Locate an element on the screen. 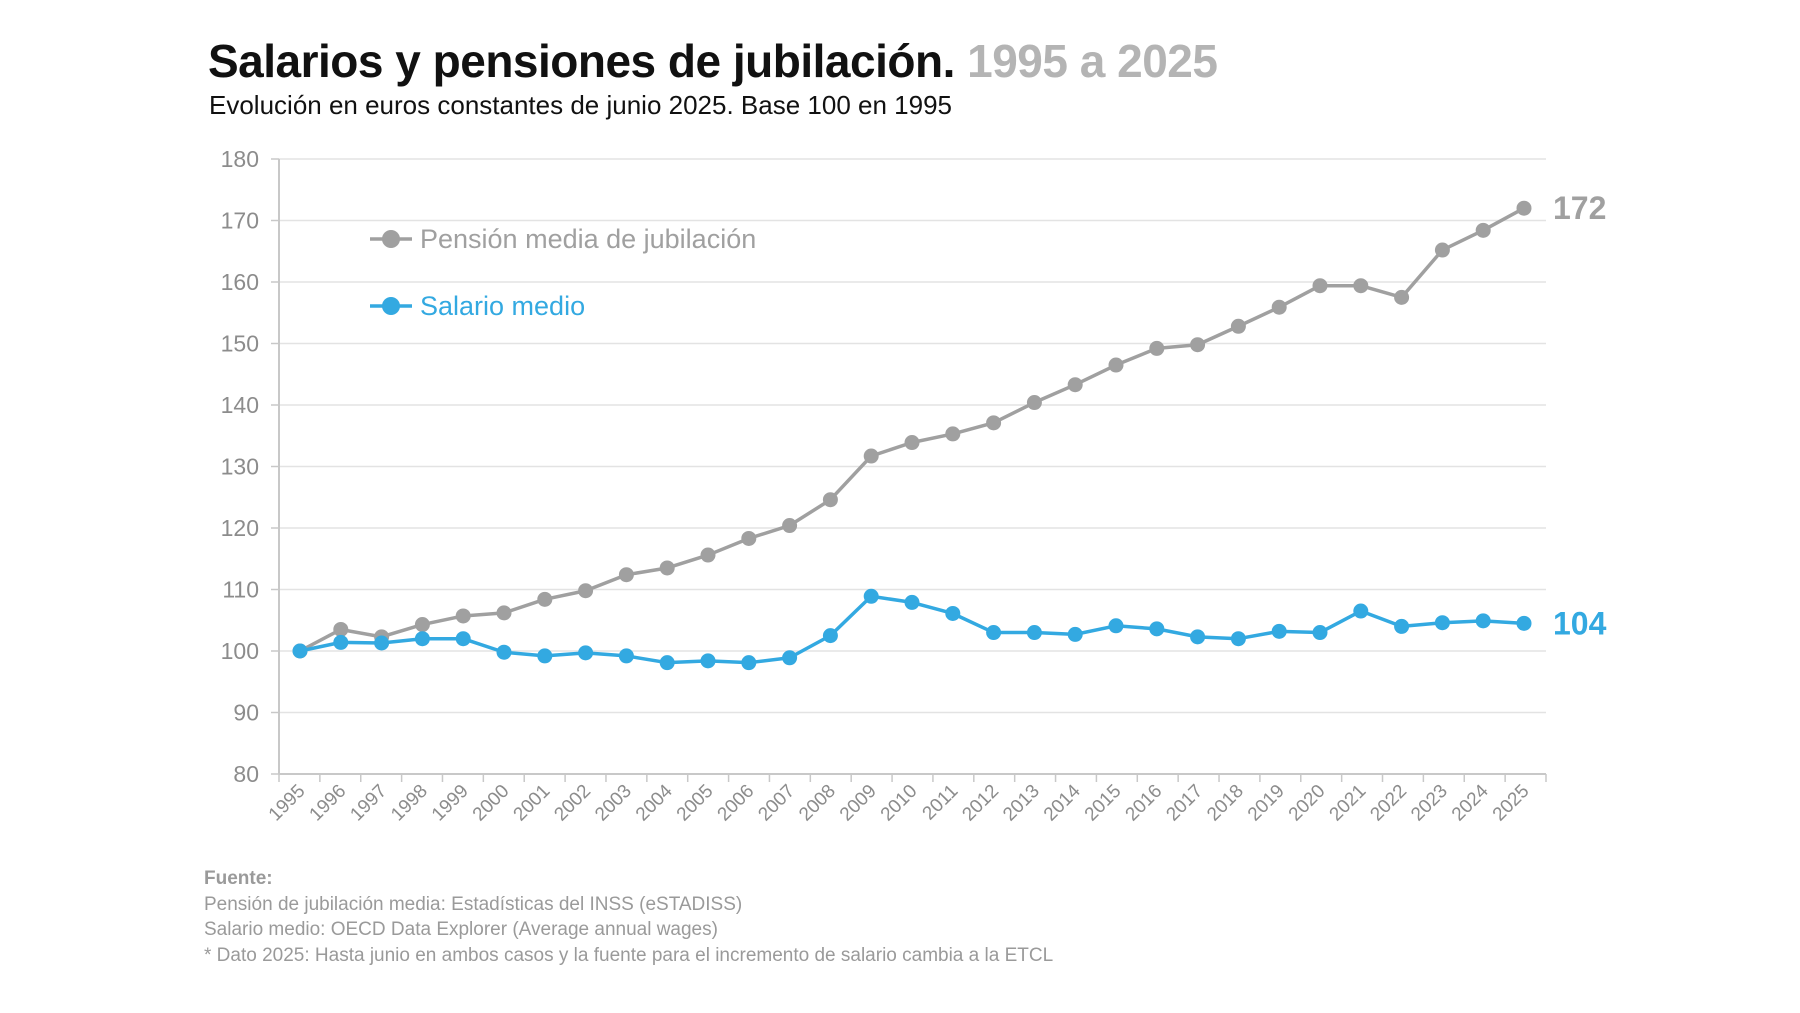  y-tick-label: 180 is located at coordinates (240, 159).